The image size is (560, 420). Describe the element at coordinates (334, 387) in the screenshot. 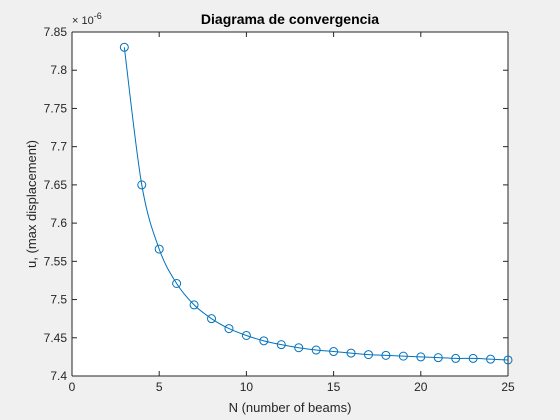

I see `x-tick-label: 15` at that location.